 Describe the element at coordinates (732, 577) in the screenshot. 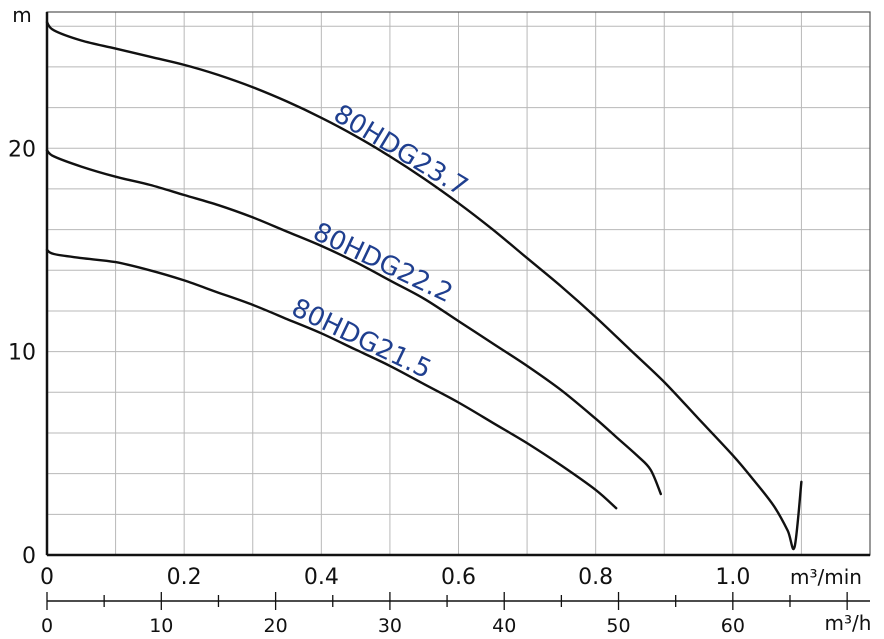

I see `x-tick-label: 1.0` at that location.